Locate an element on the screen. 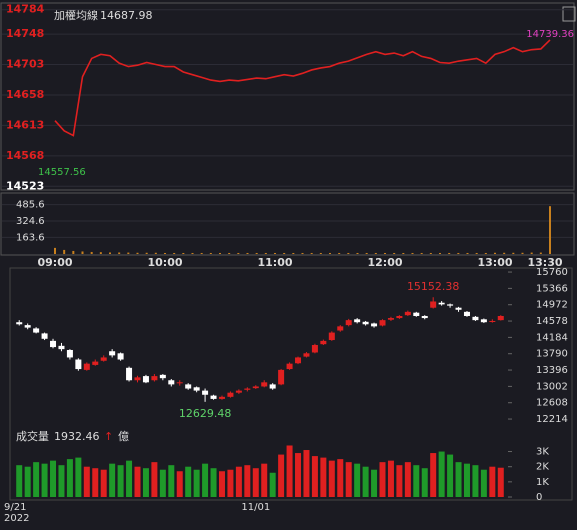 The width and height of the screenshot is (577, 530). x-tick-label: 9/21 is located at coordinates (15, 507).